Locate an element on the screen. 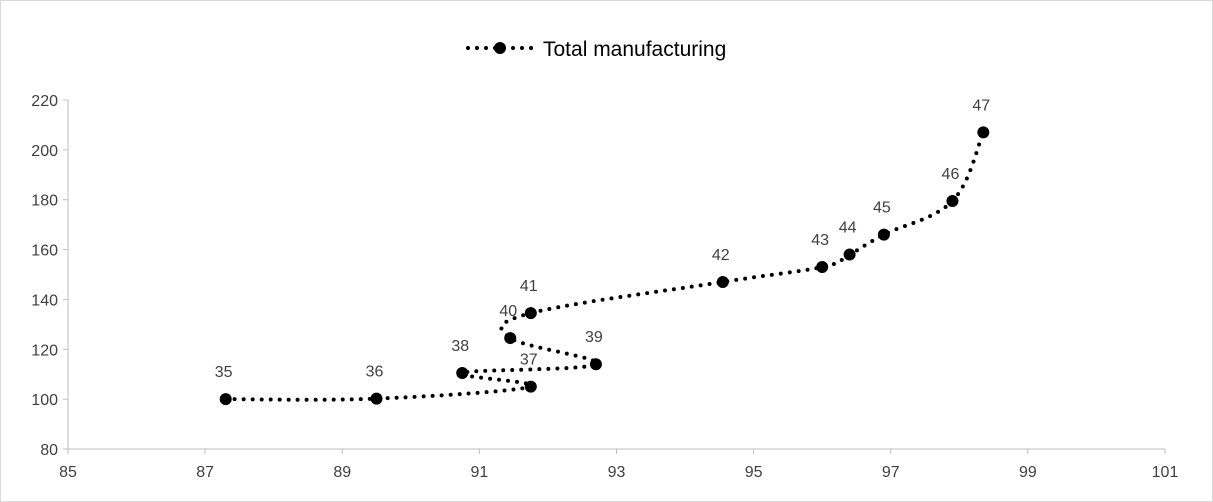 This screenshot has height=502, width=1213. data-label-47: 47 is located at coordinates (981, 105).